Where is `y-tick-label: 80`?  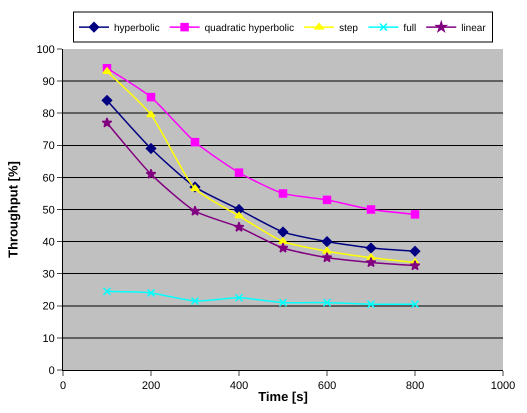 y-tick-label: 80 is located at coordinates (48, 114).